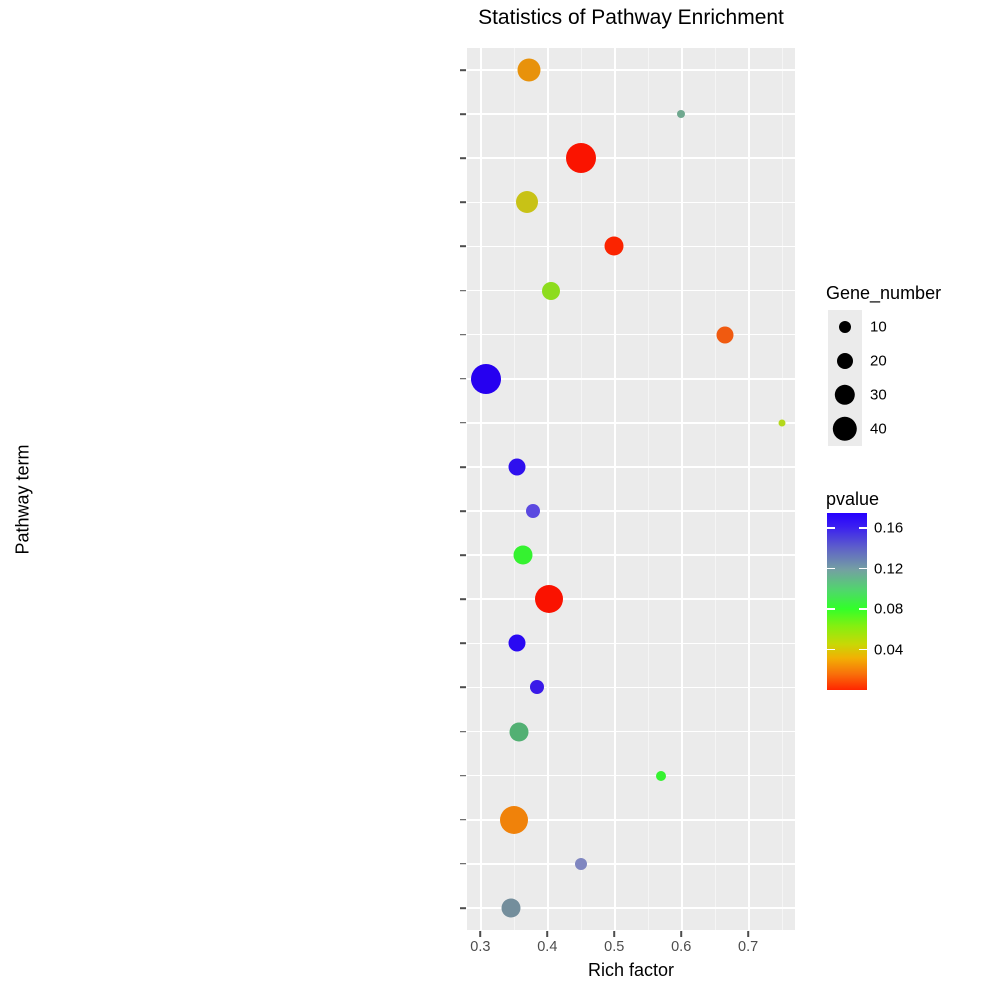 The height and width of the screenshot is (987, 987). What do you see at coordinates (681, 947) in the screenshot?
I see `x-axis-label: 0.6` at bounding box center [681, 947].